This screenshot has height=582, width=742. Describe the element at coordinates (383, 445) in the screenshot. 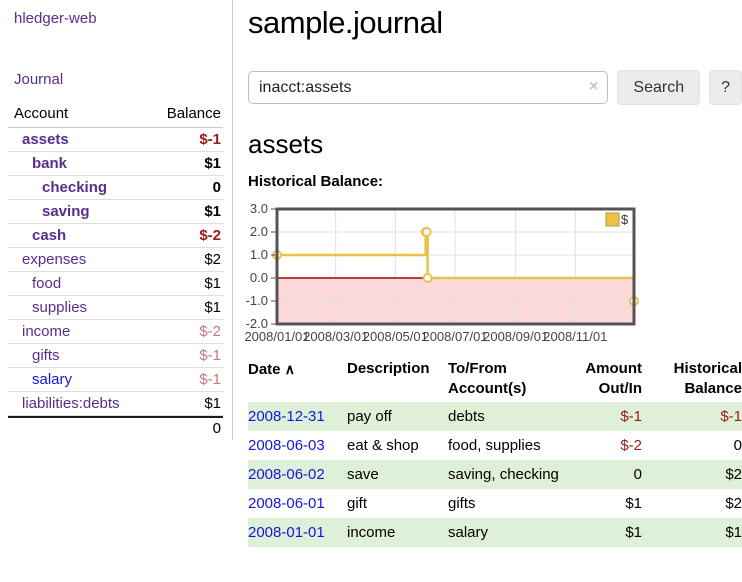

I see `register-cell-description: eat & shop` at that location.